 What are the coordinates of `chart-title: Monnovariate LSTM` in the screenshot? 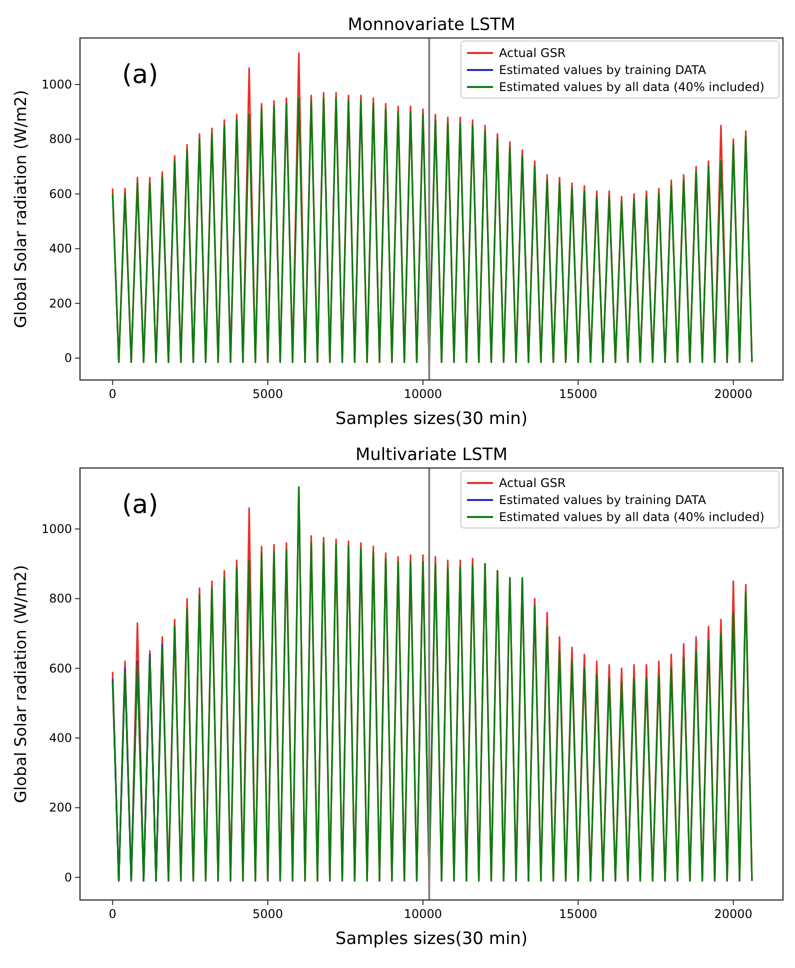 It's located at (432, 25).